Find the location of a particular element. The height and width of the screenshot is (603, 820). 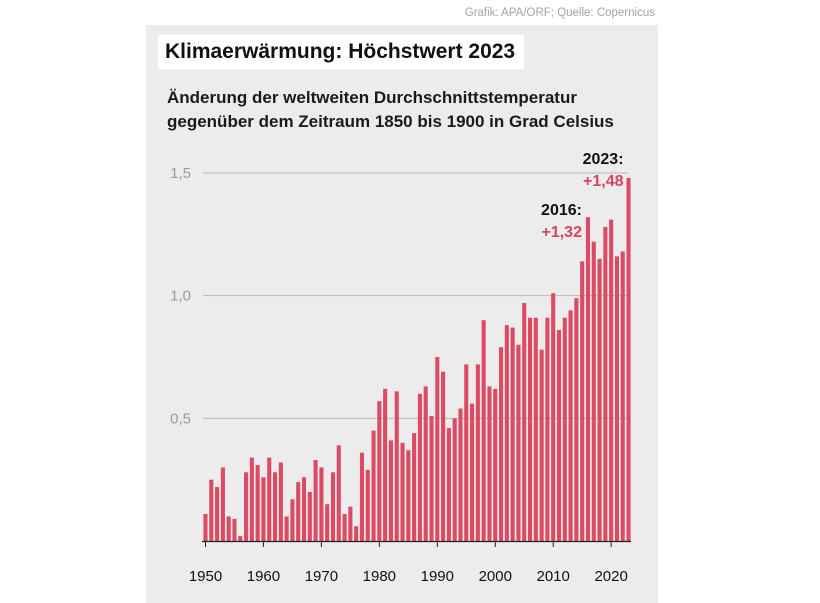

x-tick-label: 1980 is located at coordinates (379, 576).